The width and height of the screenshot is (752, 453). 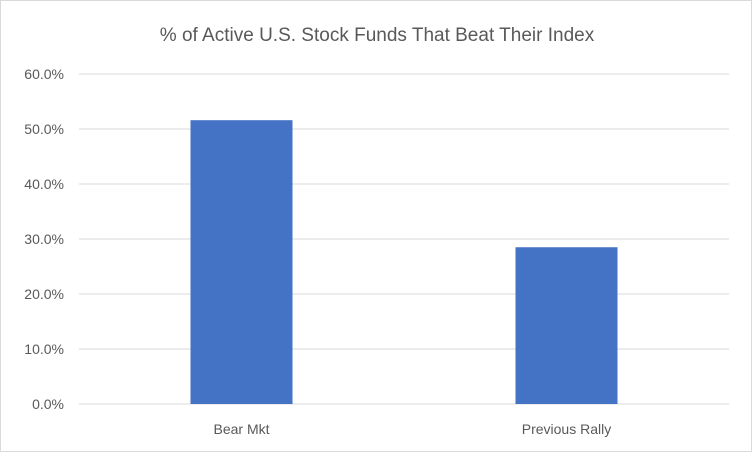 I want to click on y-axis-tick-labels: 0.0% 10.0% 20.0% 30.0% 40.0% 50.0% 60.0%, so click(x=44, y=239).